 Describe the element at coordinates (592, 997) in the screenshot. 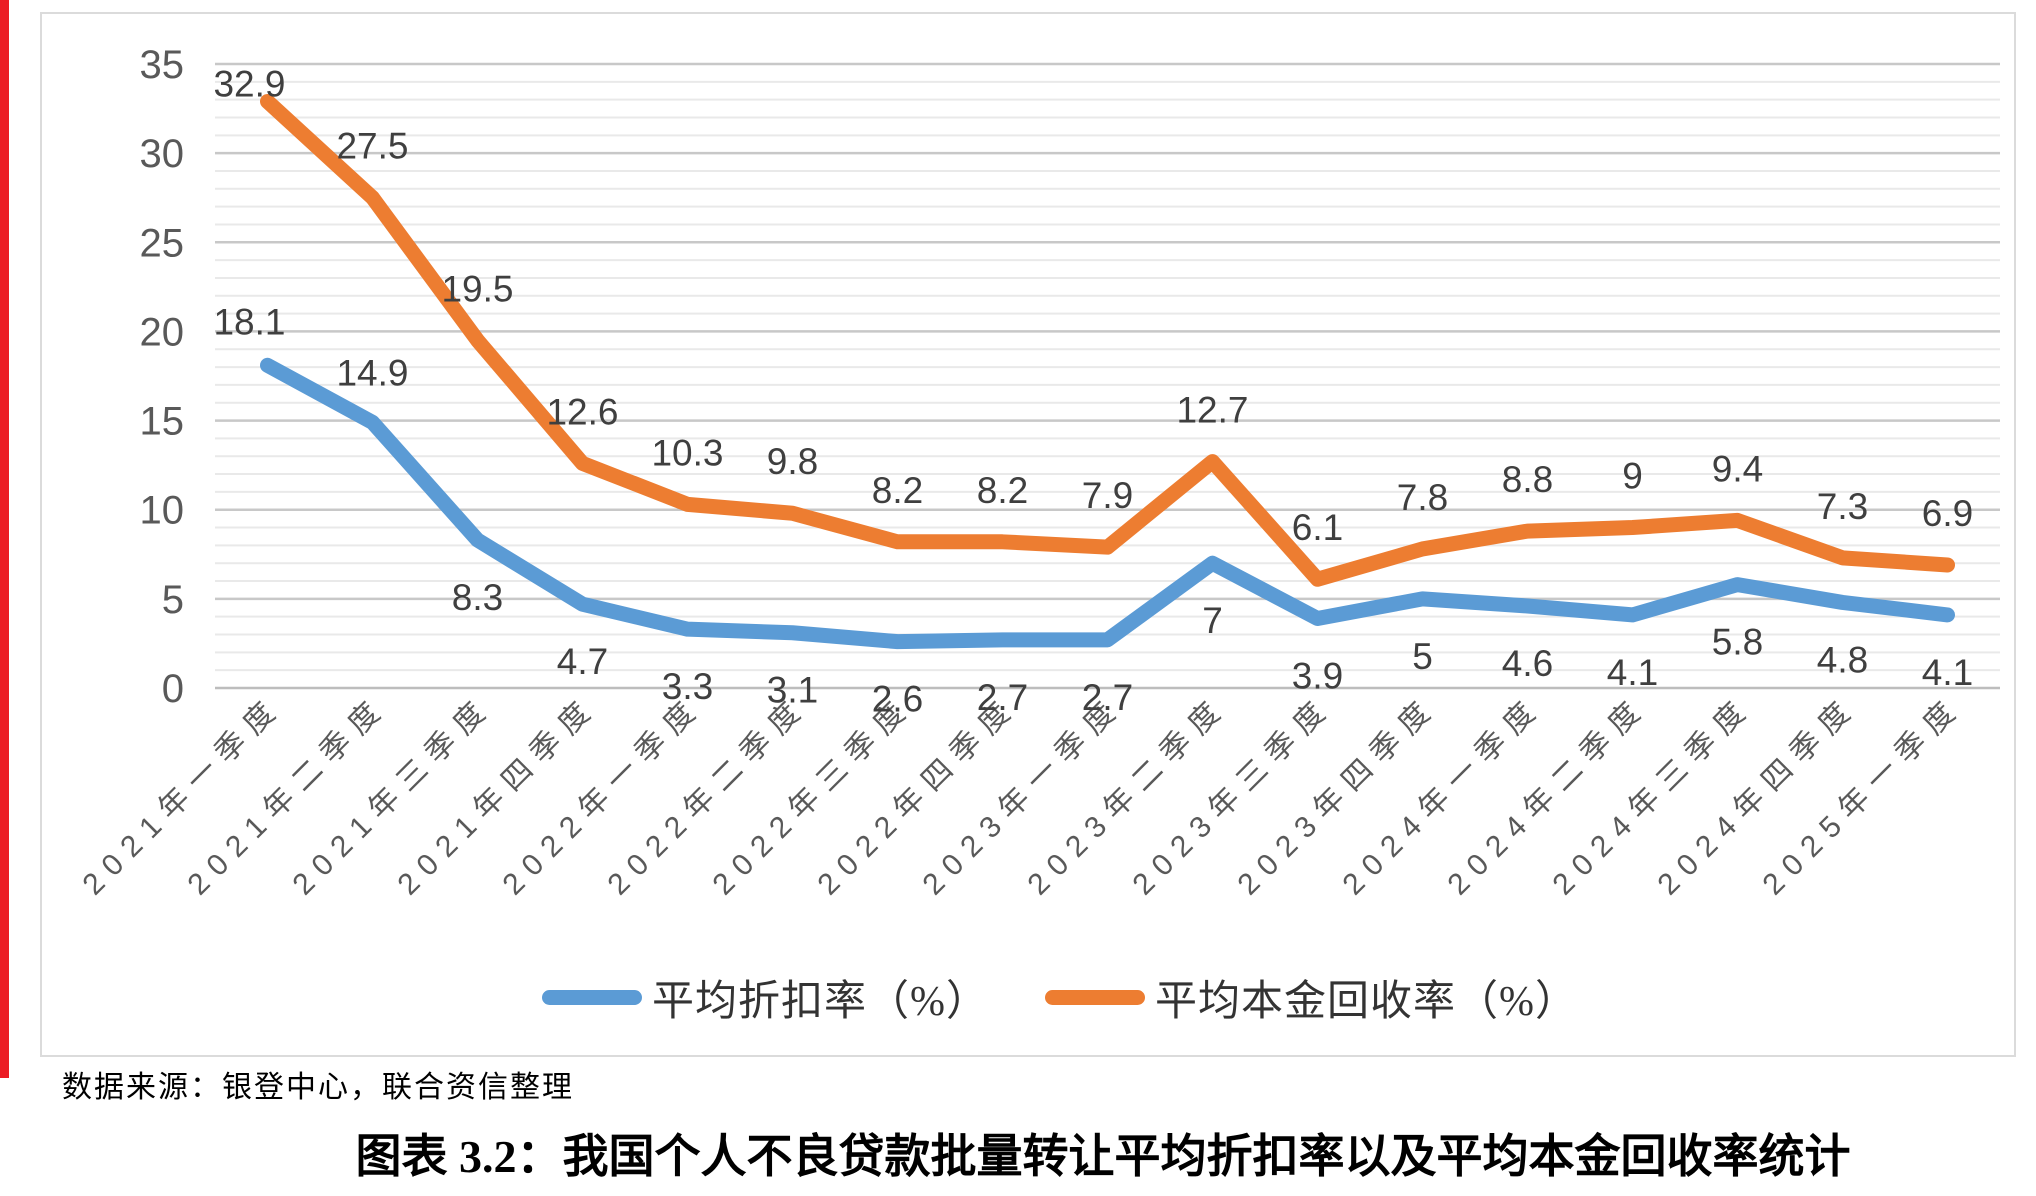

I see `legend-swatch-blue` at that location.